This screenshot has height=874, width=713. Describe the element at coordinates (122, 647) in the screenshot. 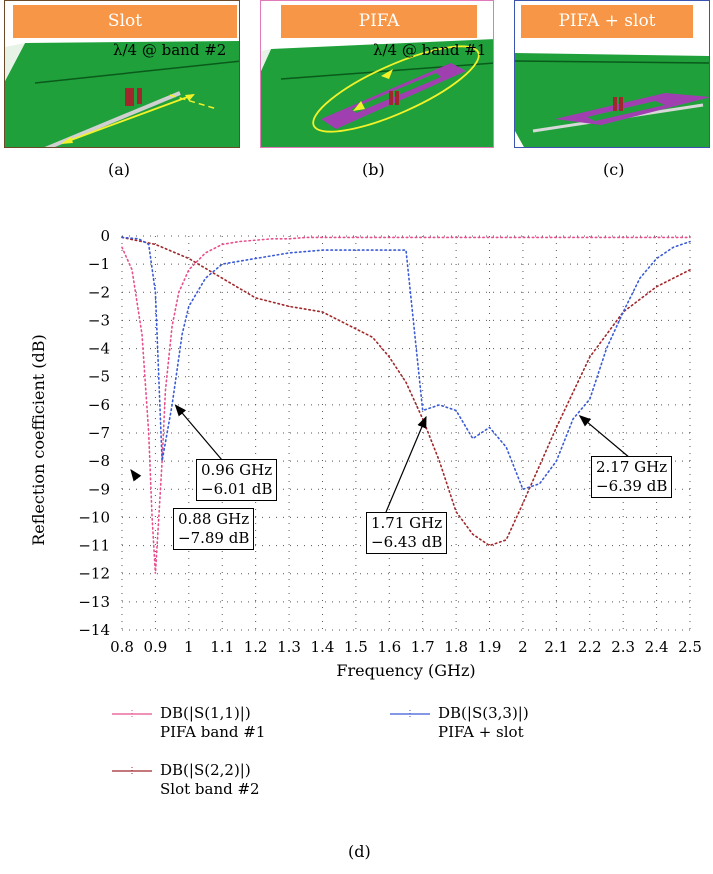

I see `x-tick-label: 0.8` at that location.